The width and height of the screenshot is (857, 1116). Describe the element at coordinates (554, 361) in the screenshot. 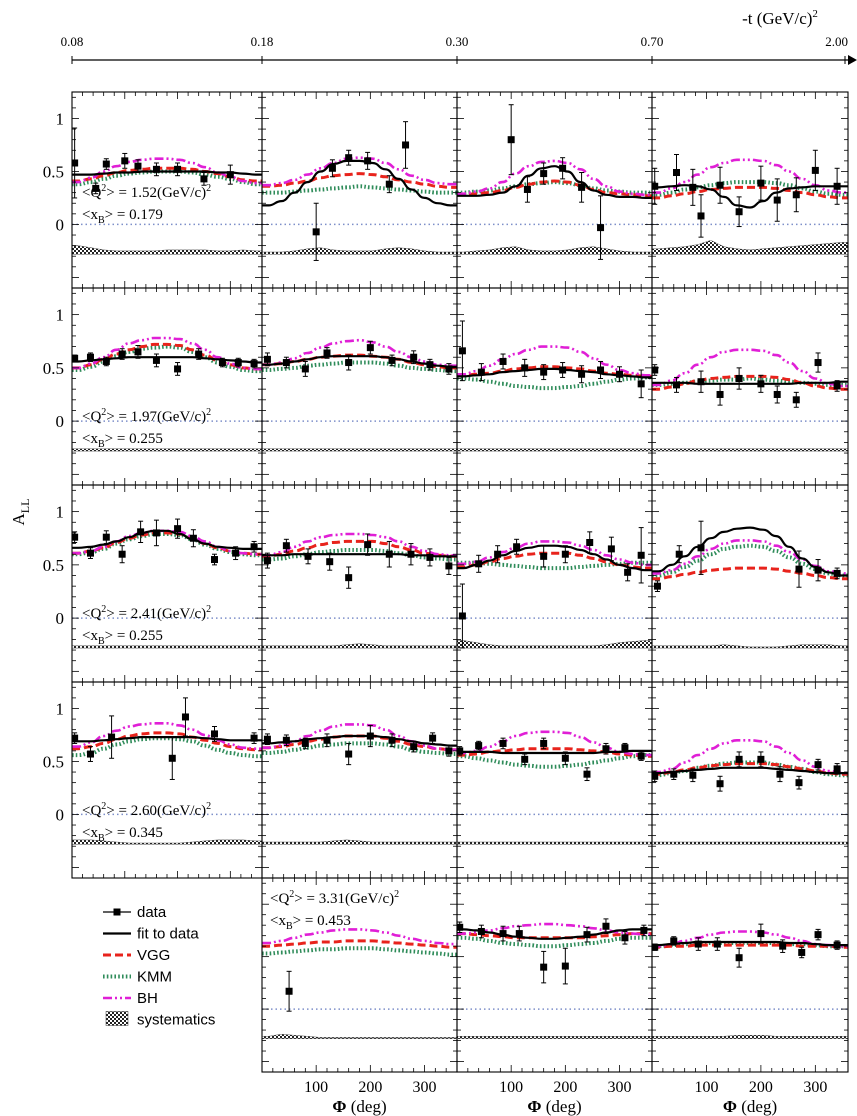

I see `bh-curve` at that location.